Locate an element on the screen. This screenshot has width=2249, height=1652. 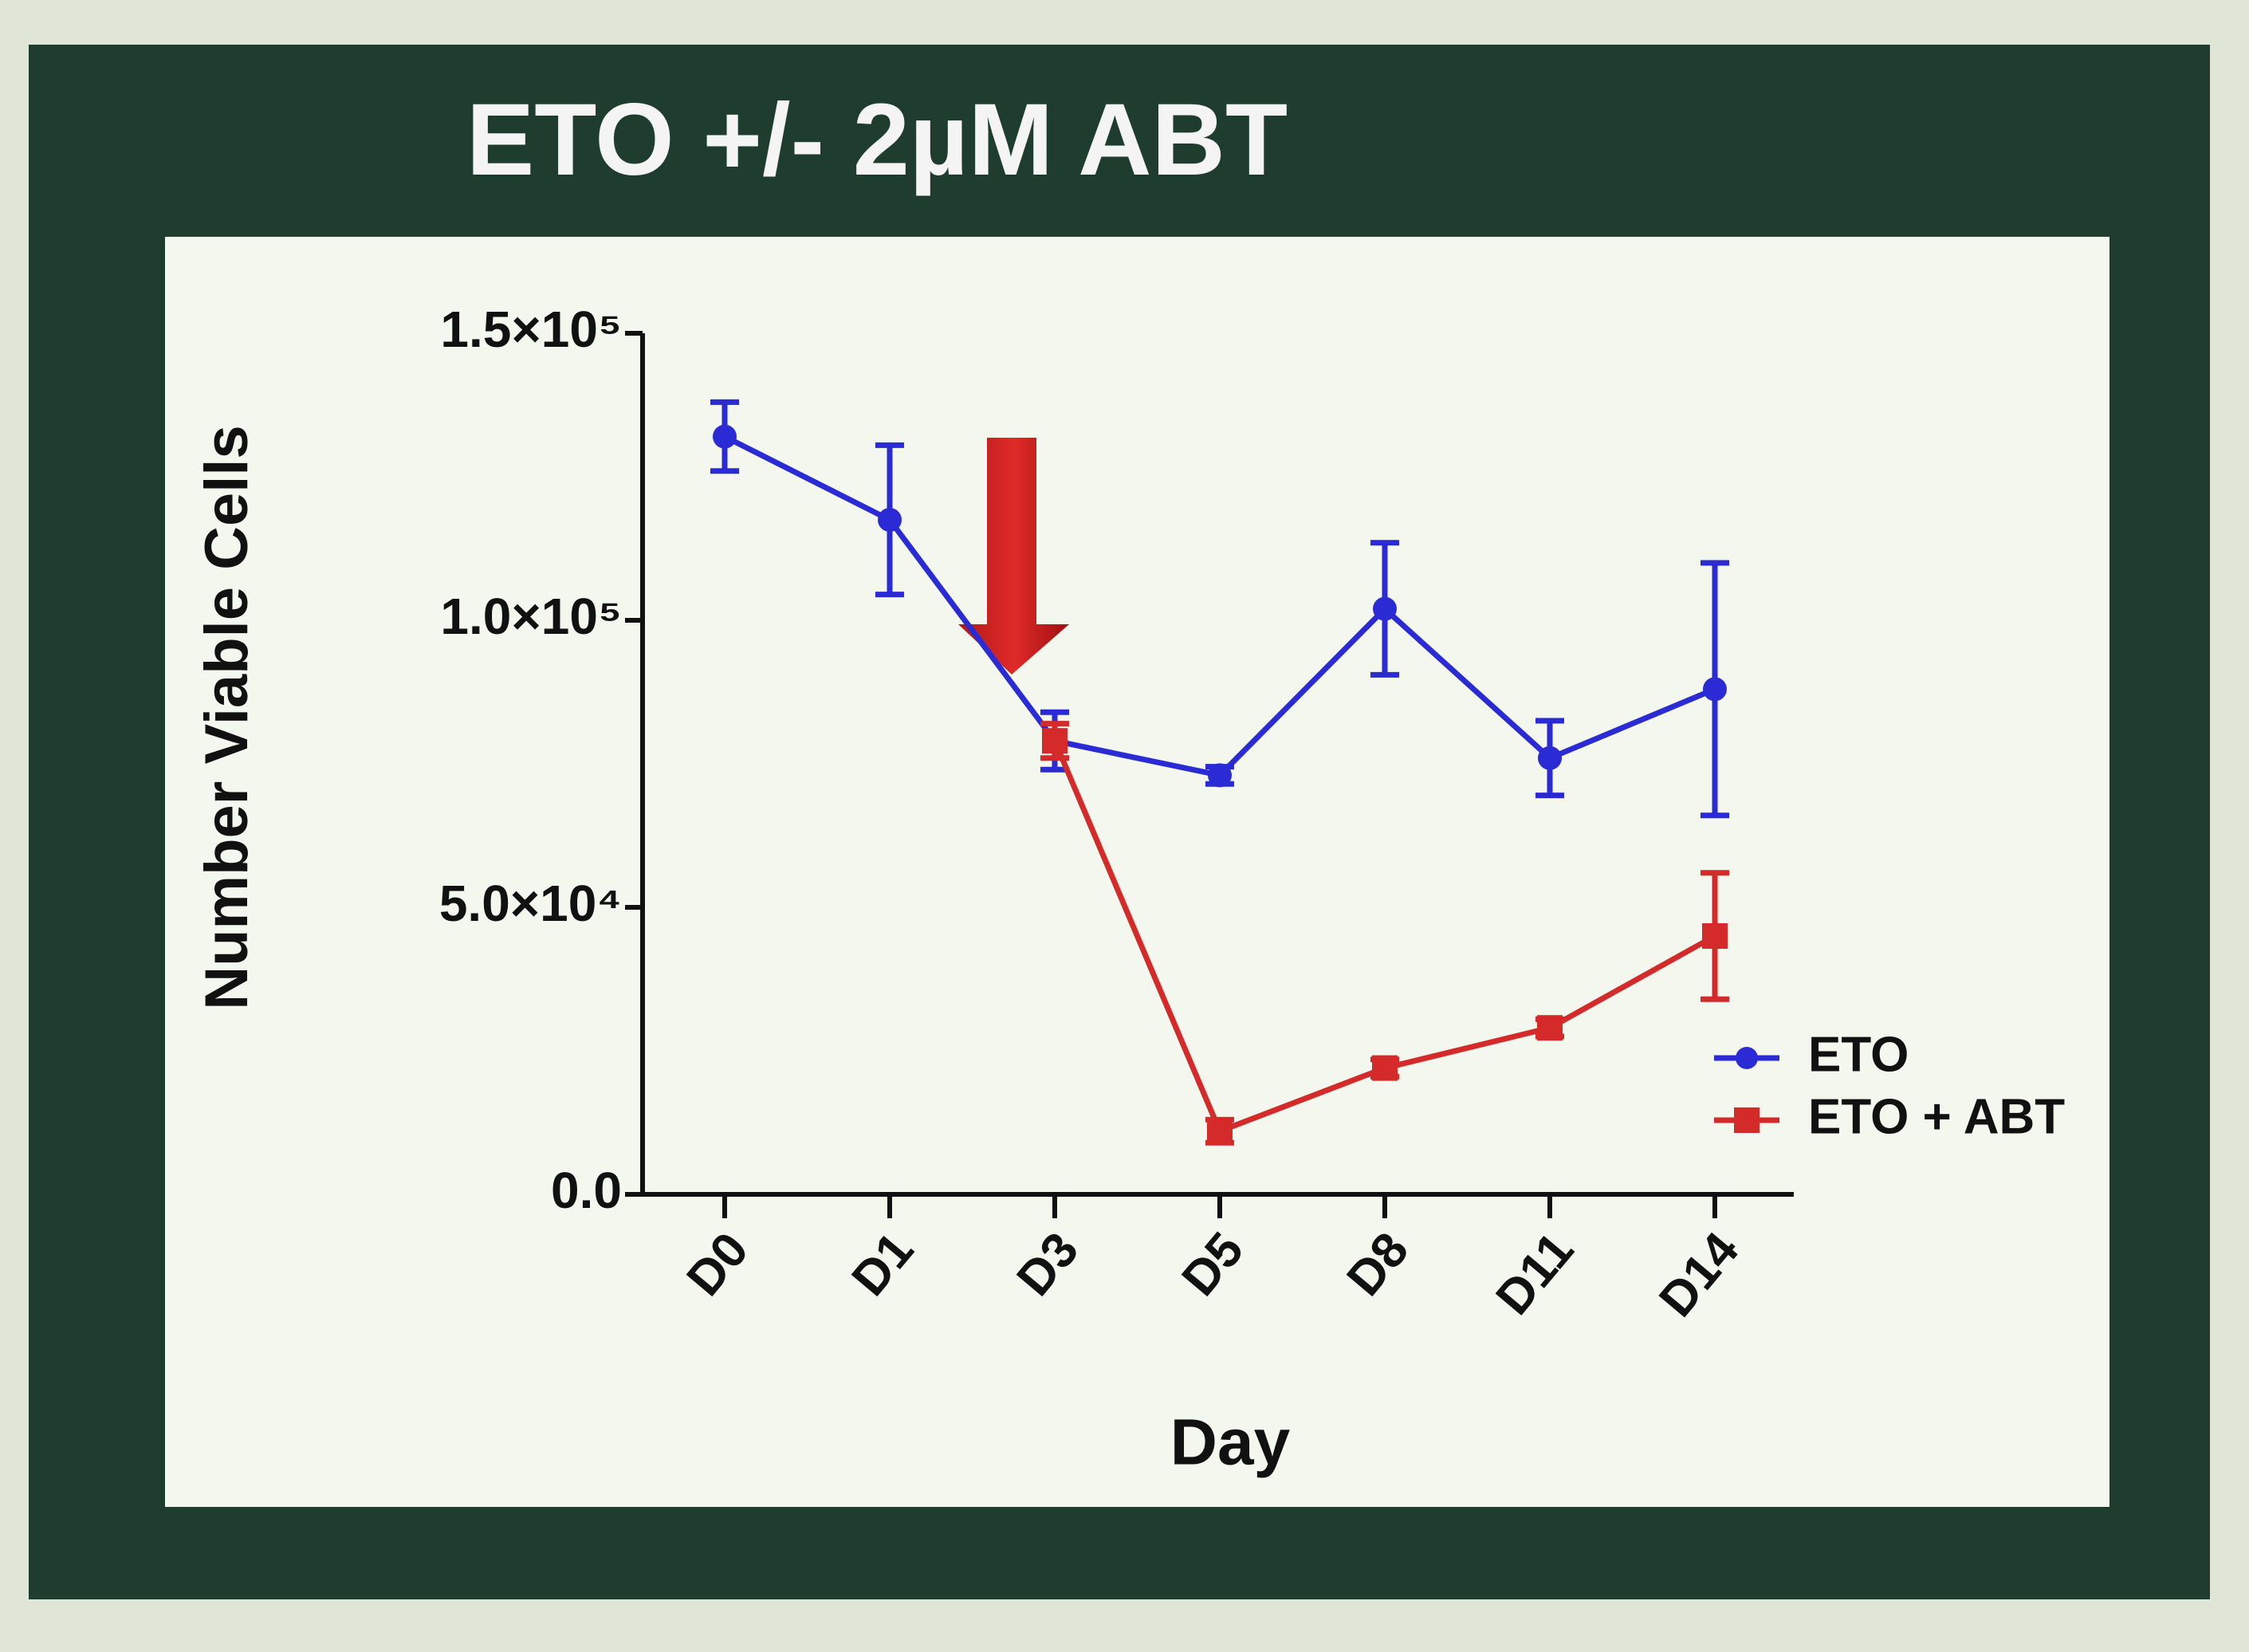
annotation-arrow is located at coordinates (1013, 556).